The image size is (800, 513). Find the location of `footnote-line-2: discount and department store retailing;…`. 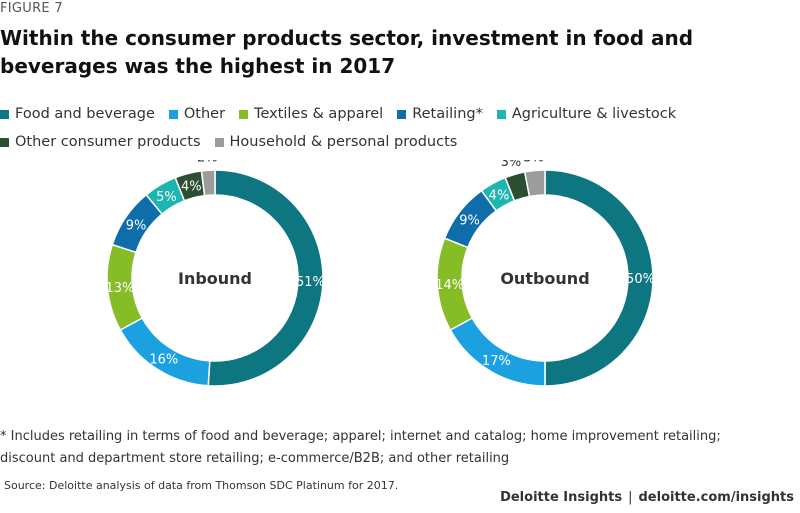

footnote-line-2: discount and department store retailing;… is located at coordinates (255, 458).